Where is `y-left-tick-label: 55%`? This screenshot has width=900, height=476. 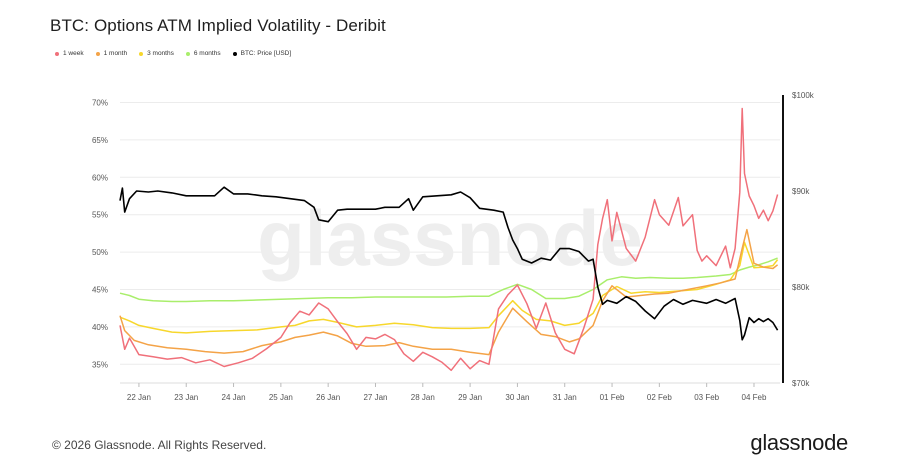
y-left-tick-label: 55% is located at coordinates (100, 215).